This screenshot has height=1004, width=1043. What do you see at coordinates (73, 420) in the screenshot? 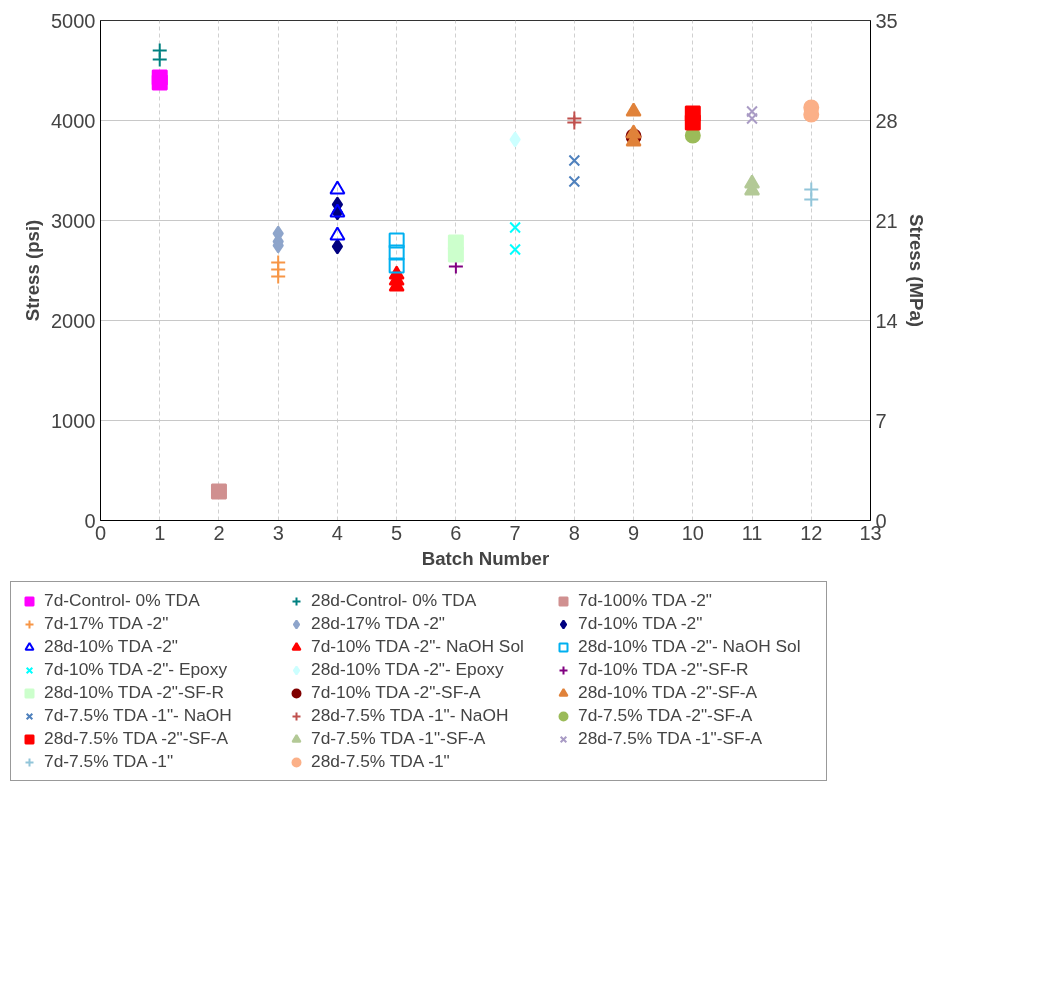
I see `y-tick-label: 1000` at bounding box center [73, 420].